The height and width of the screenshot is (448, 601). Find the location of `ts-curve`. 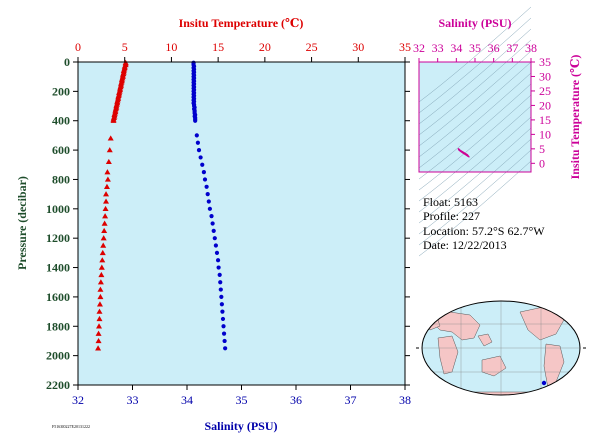

ts-curve is located at coordinates (463, 152).